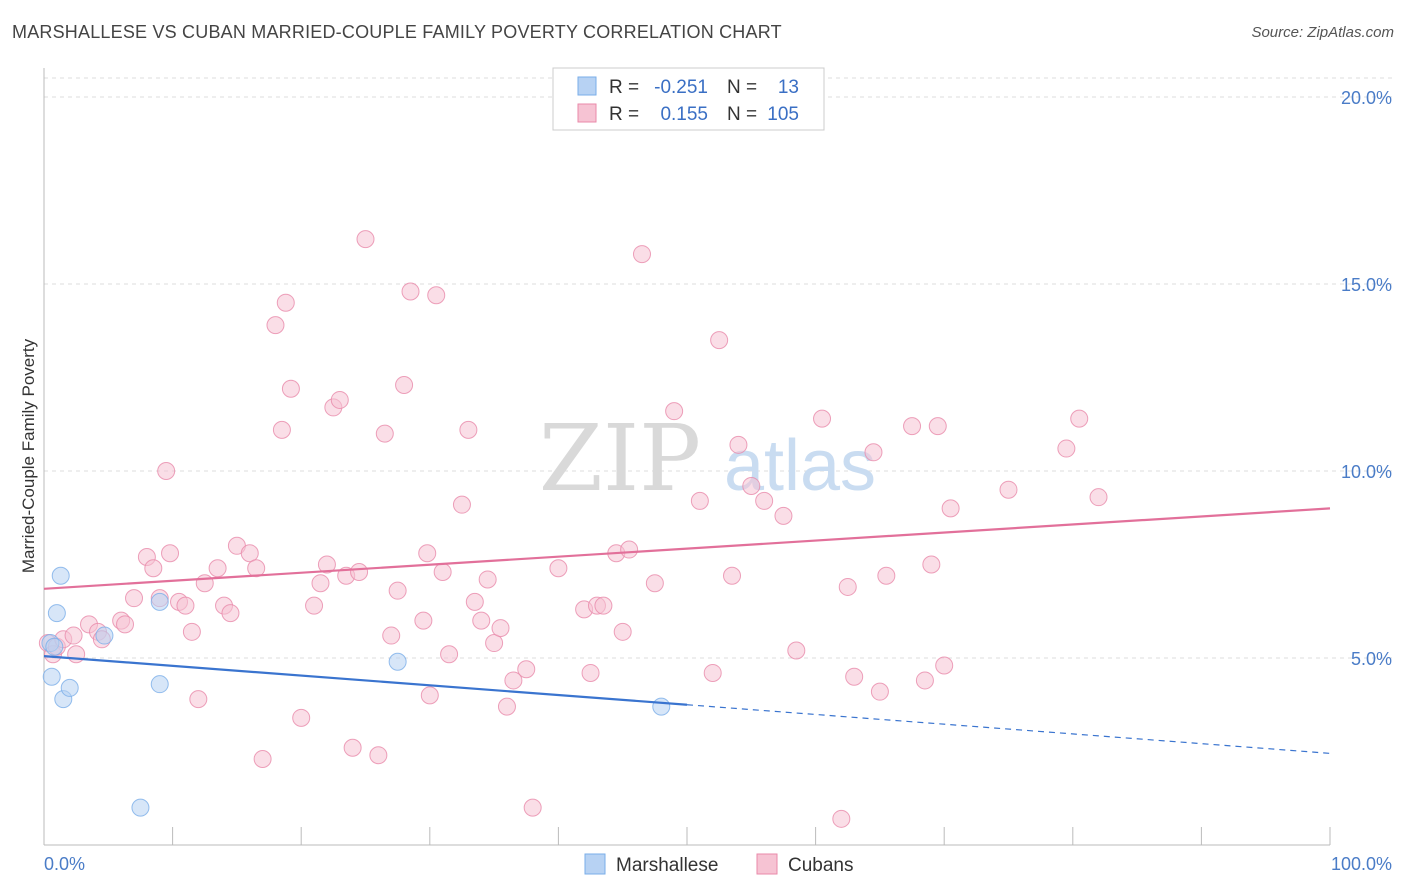  I want to click on legend-r-value-2: 0.155, so click(684, 114).